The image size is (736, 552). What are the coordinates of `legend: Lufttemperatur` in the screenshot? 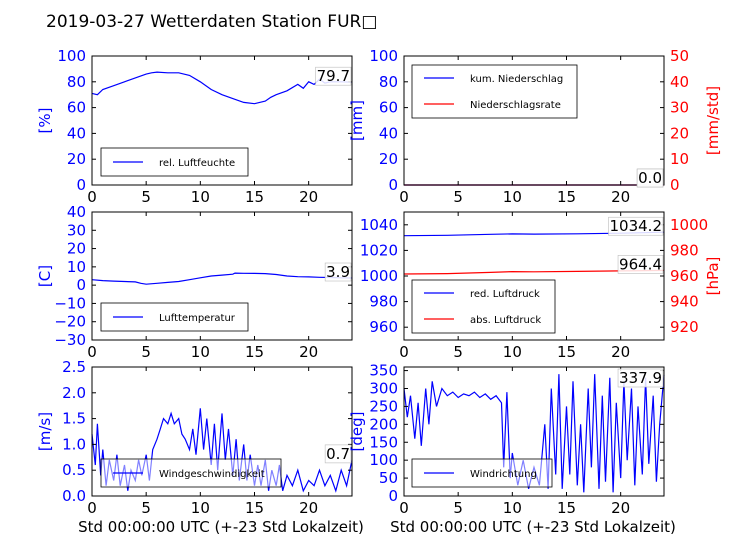 It's located at (174, 317).